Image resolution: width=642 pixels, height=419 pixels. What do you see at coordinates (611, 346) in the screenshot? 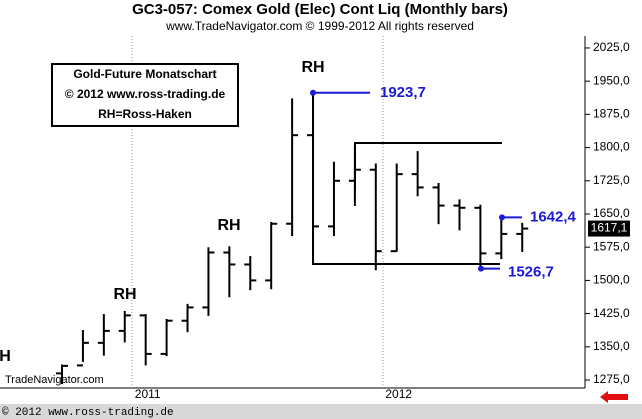
I see `y-tick-label: 1350,0` at bounding box center [611, 346].